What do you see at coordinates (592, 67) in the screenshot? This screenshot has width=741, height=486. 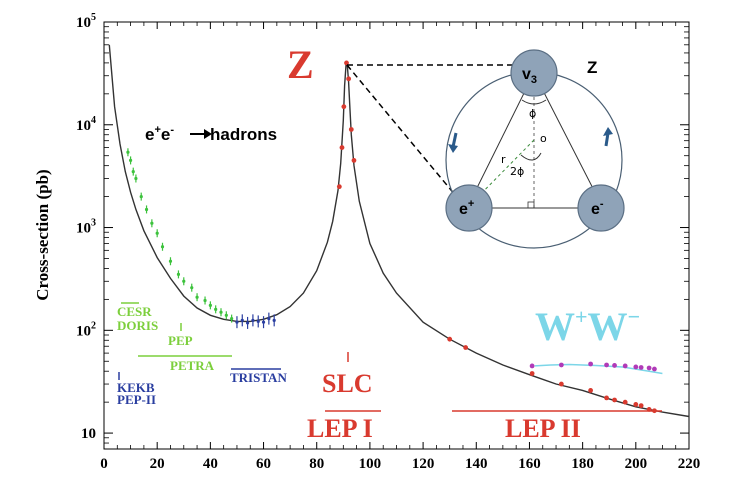 I see `inset-title: Z` at bounding box center [592, 67].